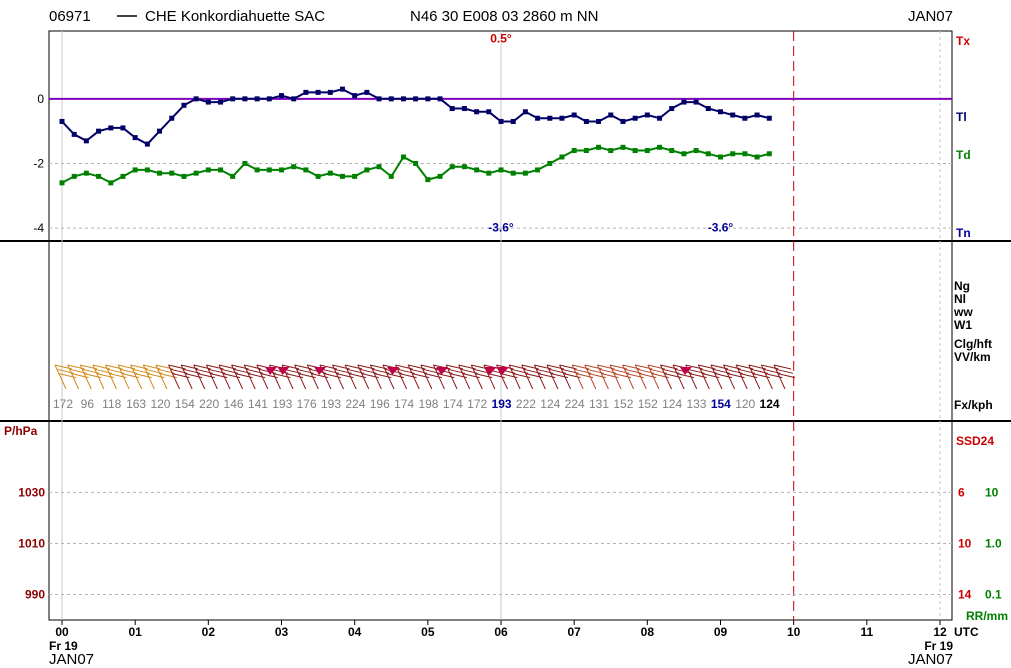 The height and width of the screenshot is (668, 1011). What do you see at coordinates (574, 632) in the screenshot?
I see `x-tick-label: 07` at bounding box center [574, 632].